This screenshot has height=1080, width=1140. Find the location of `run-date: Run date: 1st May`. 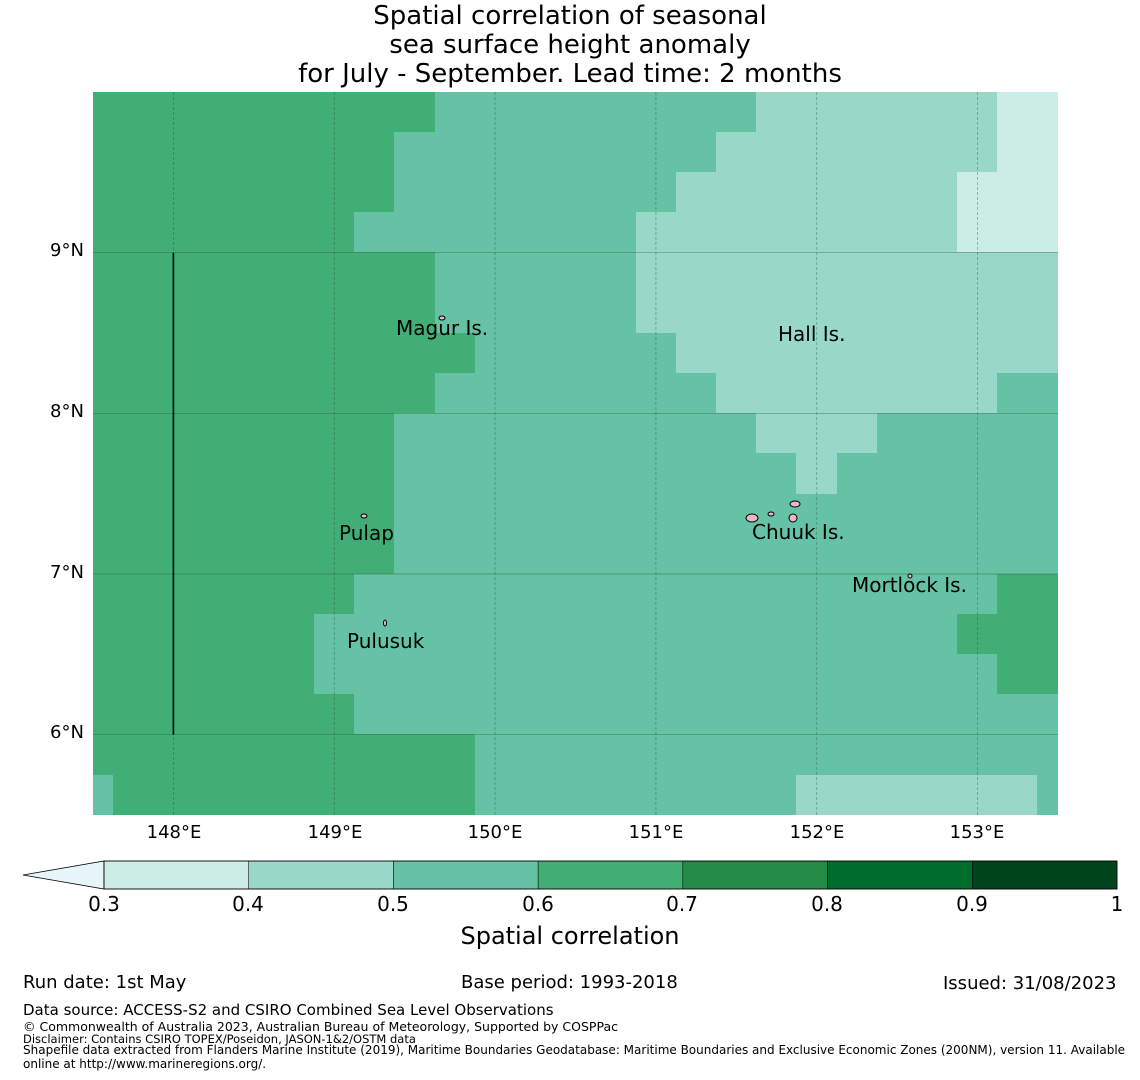

run-date: Run date: 1st May is located at coordinates (105, 982).